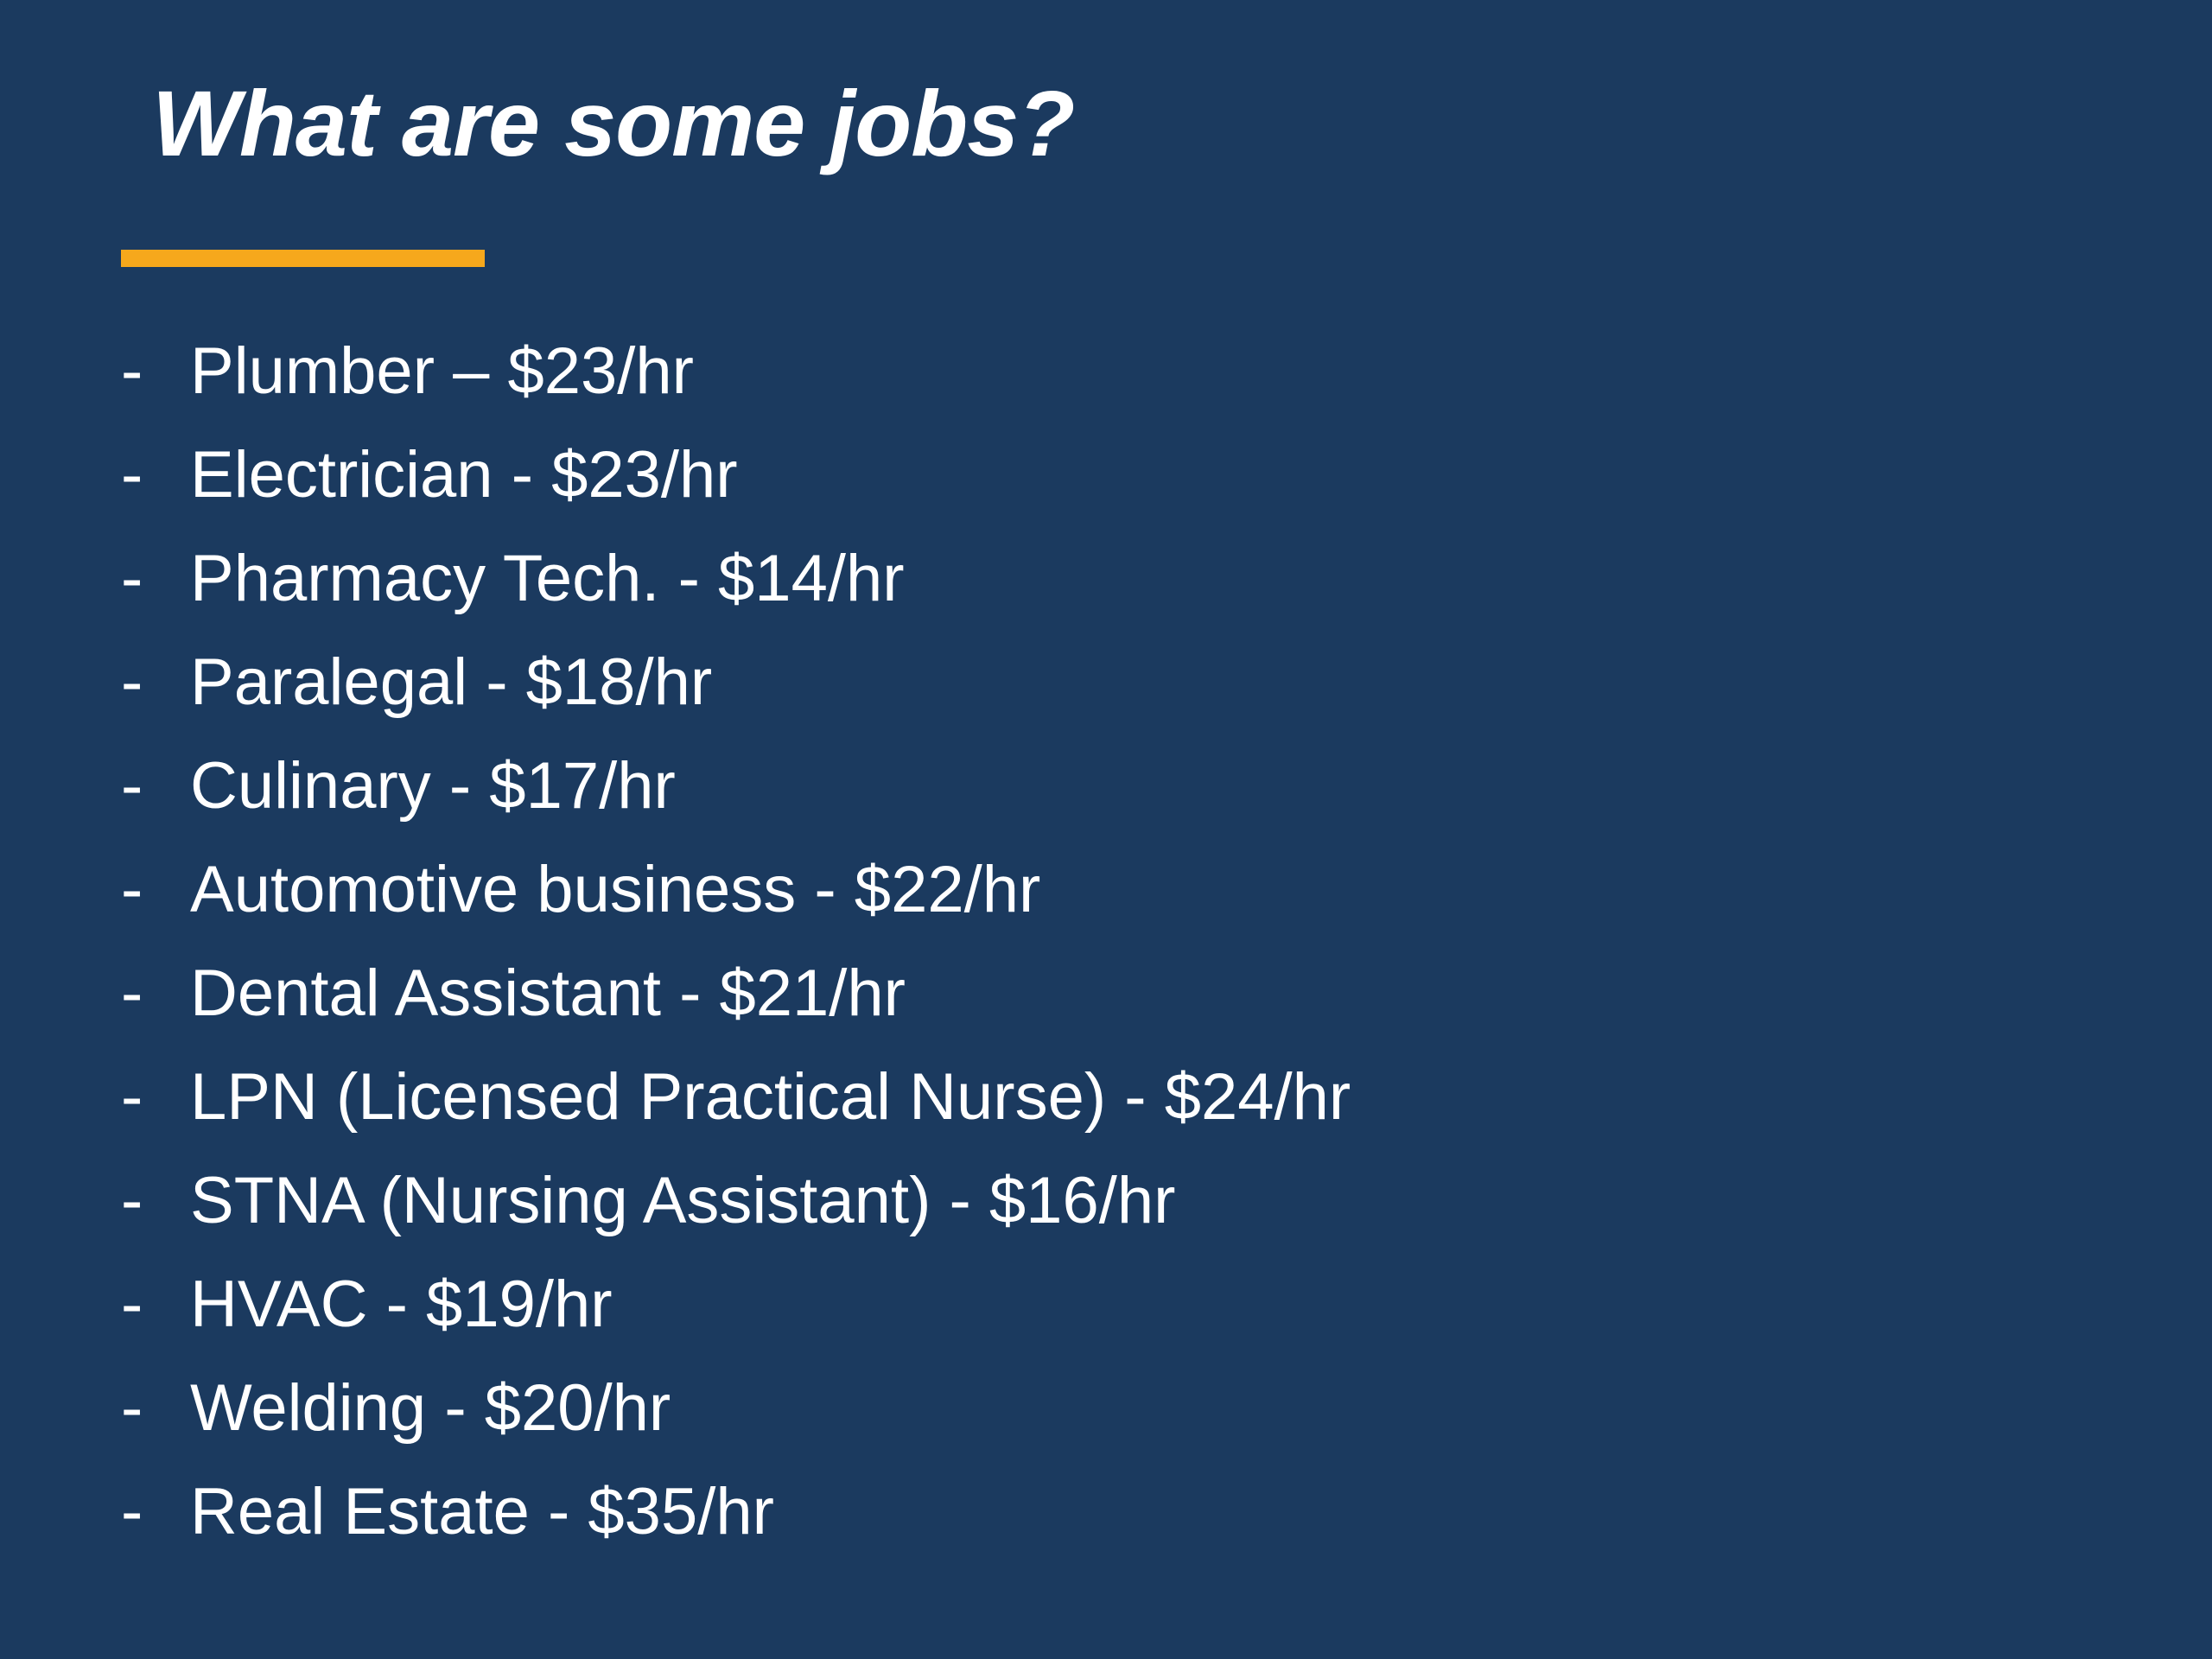 The height and width of the screenshot is (1659, 2212). Describe the element at coordinates (451, 682) in the screenshot. I see `job-text: Paralegal - $18/hr` at that location.